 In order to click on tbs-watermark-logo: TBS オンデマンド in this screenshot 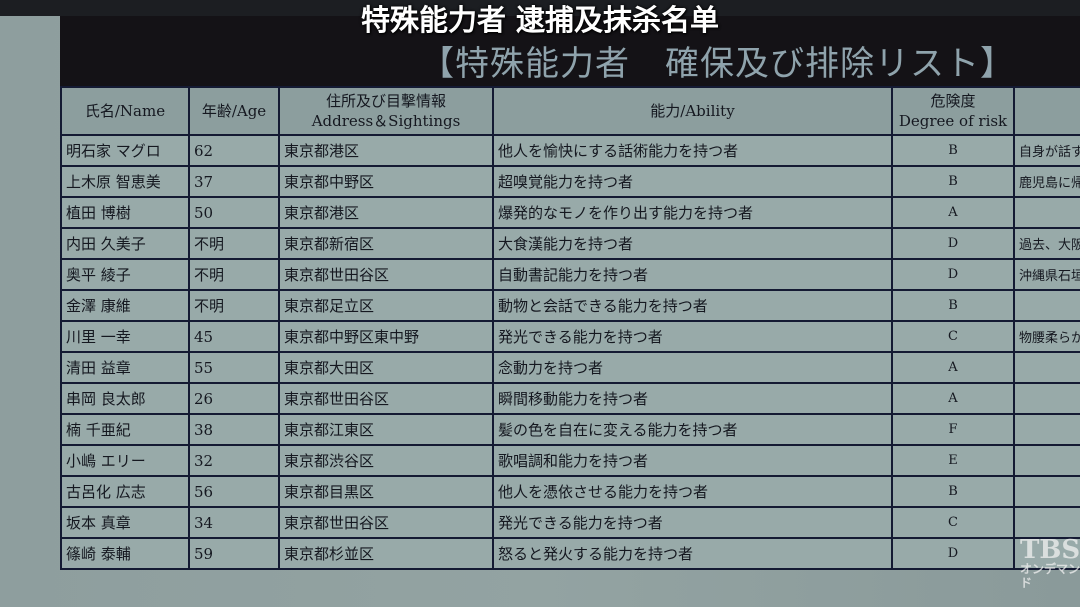, I will do `click(1050, 562)`.